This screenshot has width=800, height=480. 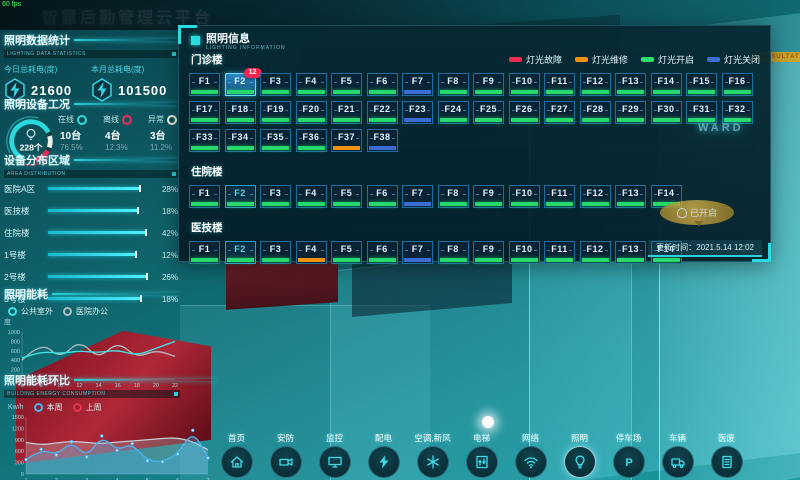 I want to click on nav-item-truck: 车辆, so click(x=677, y=455).